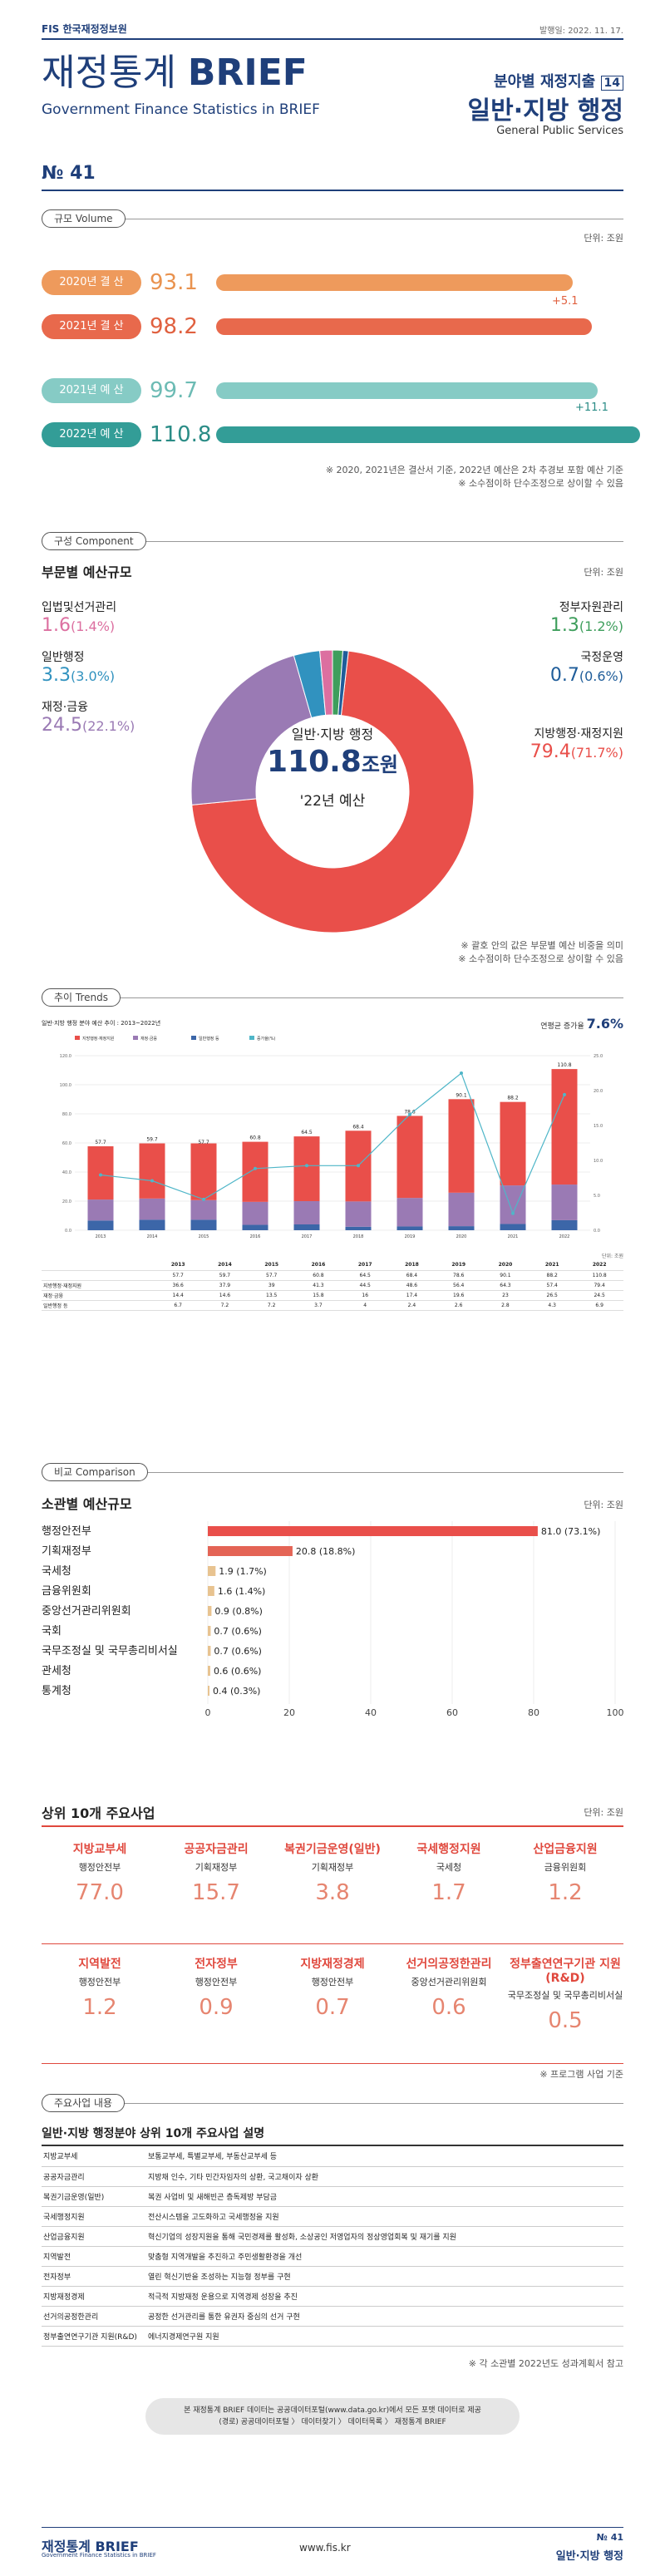  I want to click on top10-value: 3.8, so click(332, 1892).